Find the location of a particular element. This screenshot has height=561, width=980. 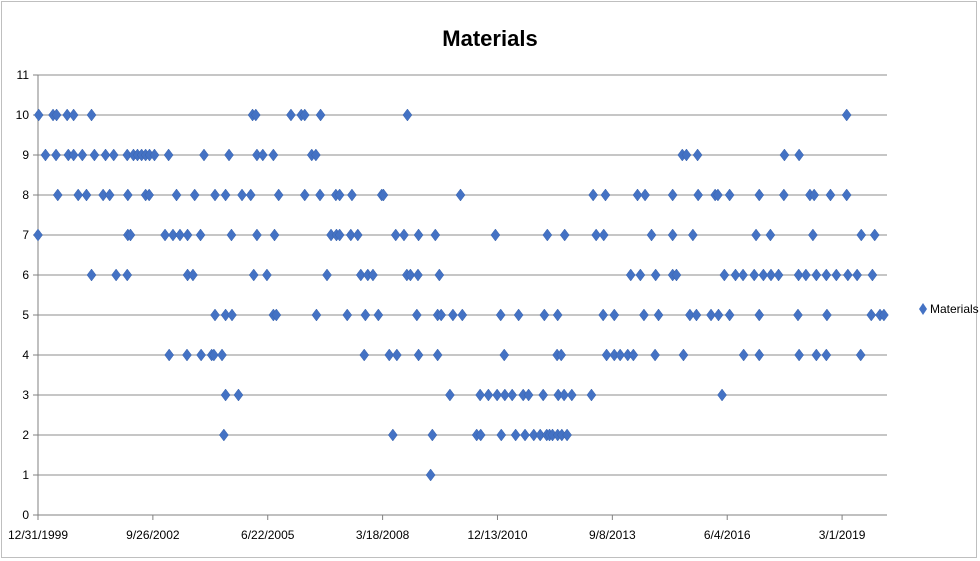

legend-label: Materials is located at coordinates (954, 309).